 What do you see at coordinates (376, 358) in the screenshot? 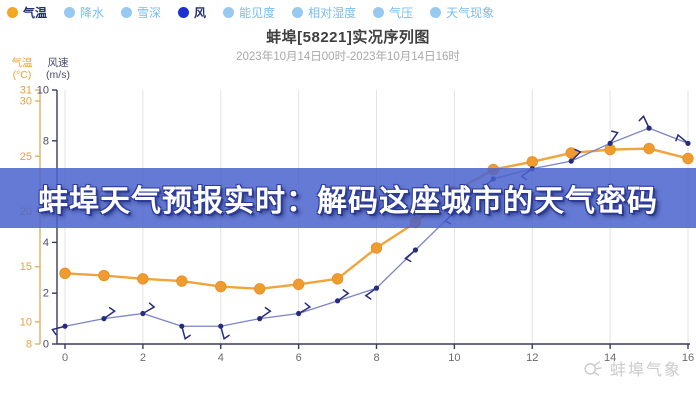
I see `x-tick-label: 8` at bounding box center [376, 358].